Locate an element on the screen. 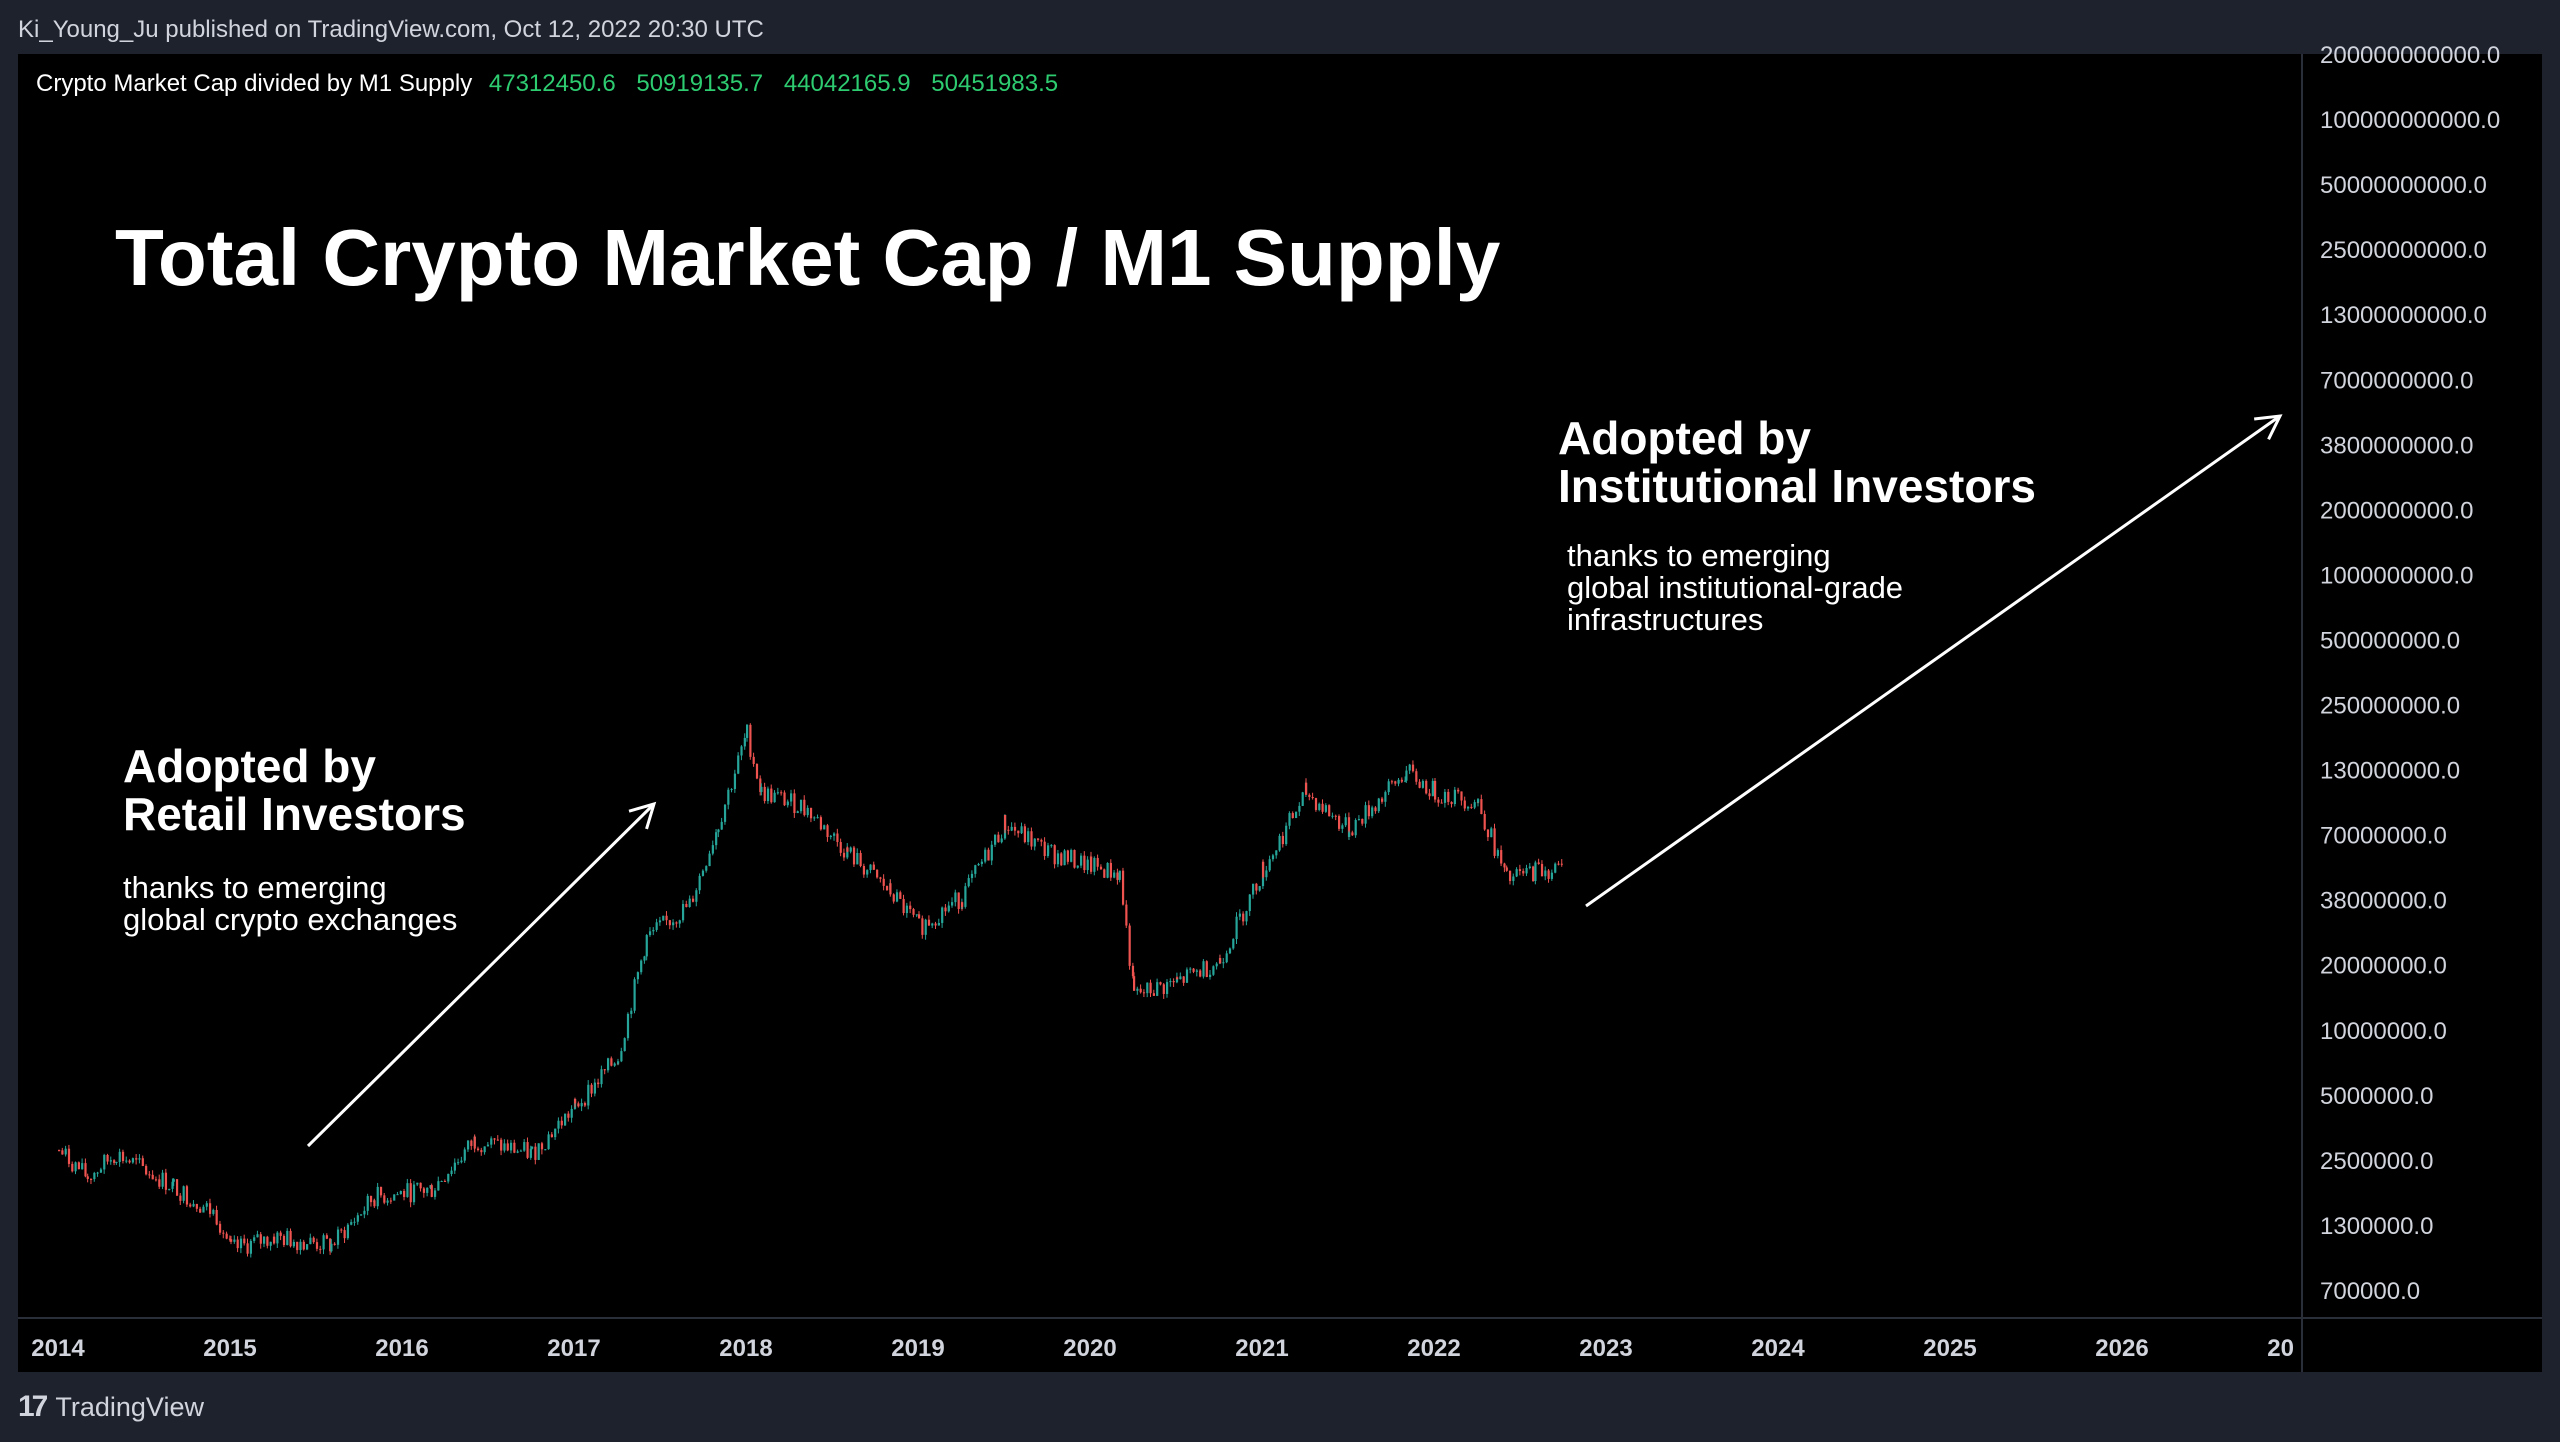  price-tick-label: 7000000000.0 is located at coordinates (2397, 380).